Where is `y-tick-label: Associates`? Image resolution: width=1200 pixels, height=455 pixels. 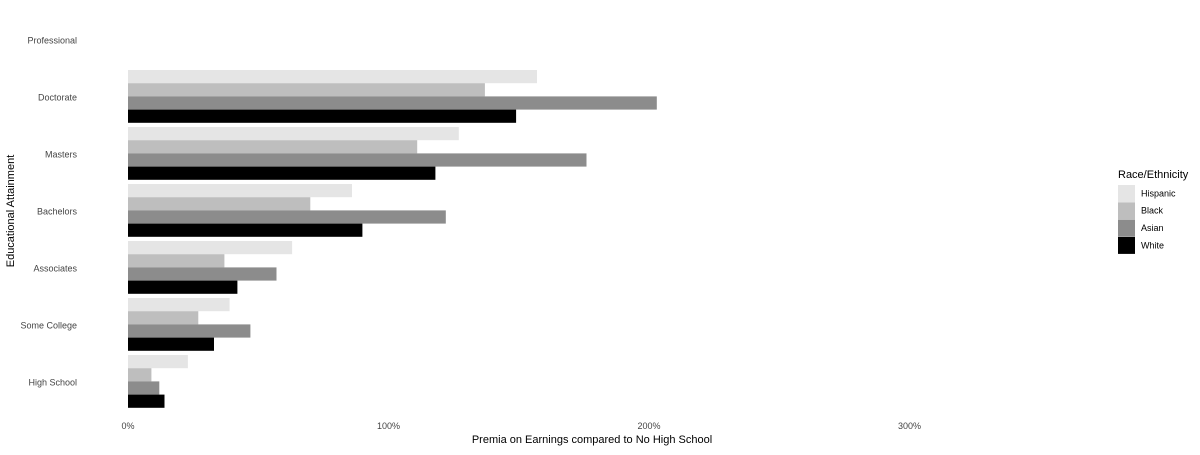
y-tick-label: Associates is located at coordinates (55, 268).